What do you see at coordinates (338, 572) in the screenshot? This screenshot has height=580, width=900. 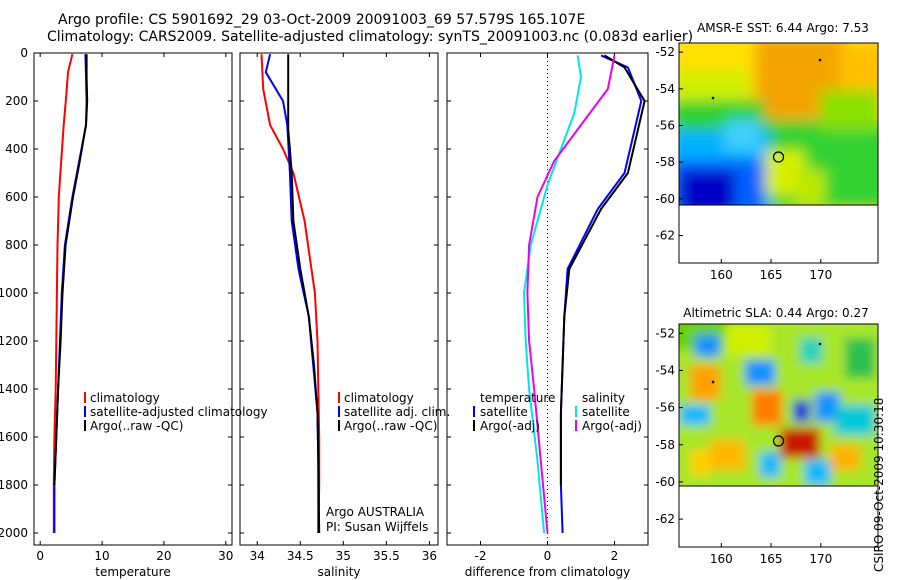 I see `salinity-xlabel: salinity` at bounding box center [338, 572].